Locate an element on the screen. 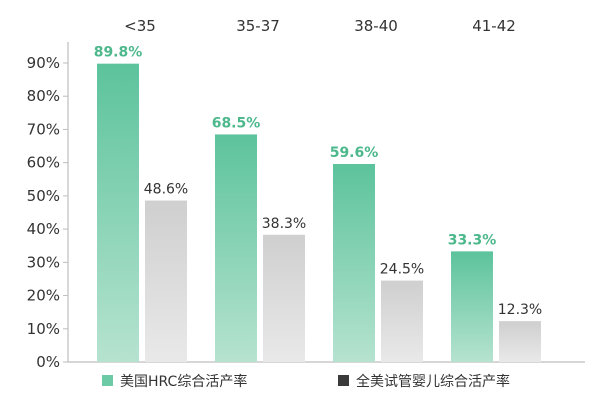  data-label: 89.8% is located at coordinates (118, 53).